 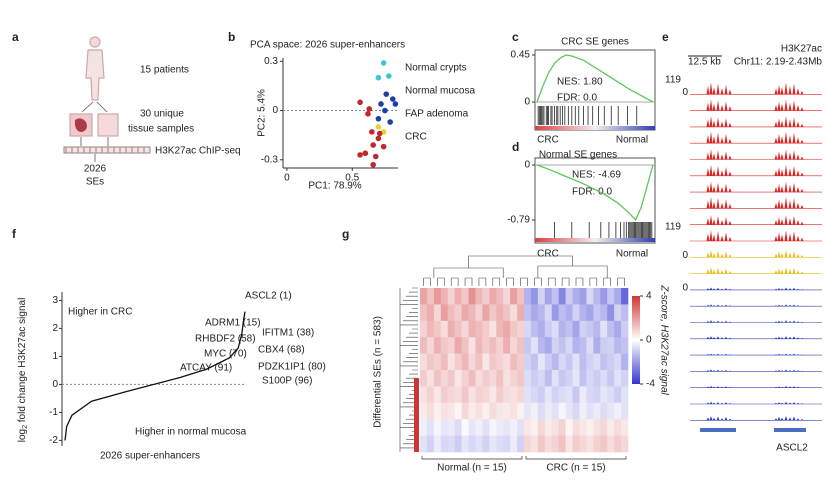 What do you see at coordinates (575, 468) in the screenshot?
I see `group-label: CRC (n = 15)` at bounding box center [575, 468].